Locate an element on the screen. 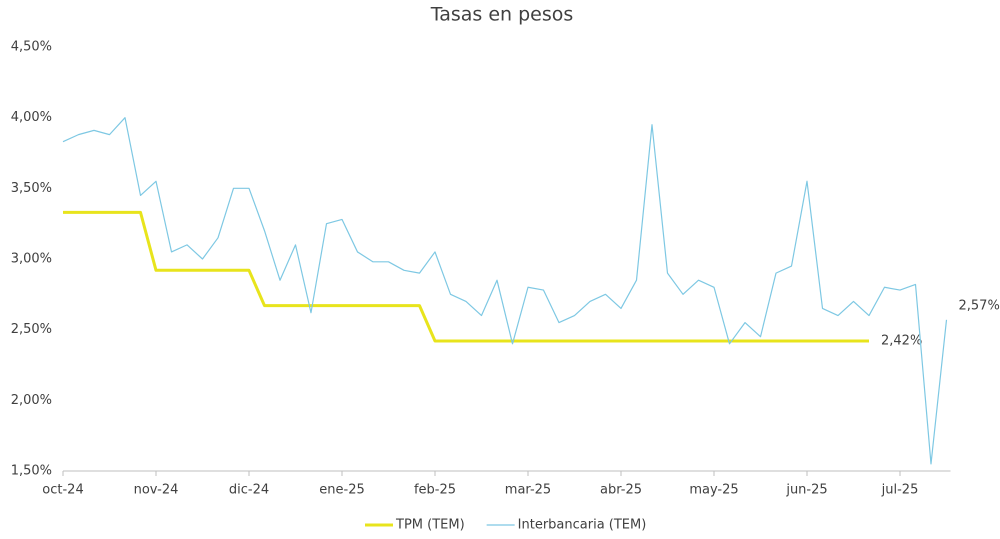  x-tick-label: ene-25 is located at coordinates (341, 490).